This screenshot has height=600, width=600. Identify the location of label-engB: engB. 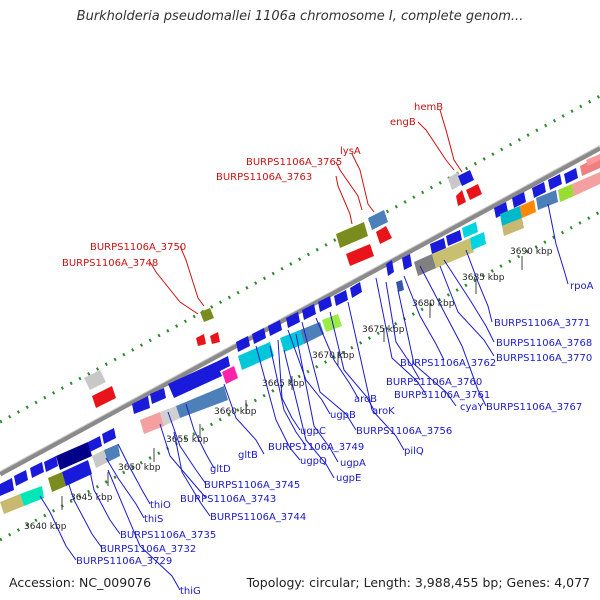
(403, 122).